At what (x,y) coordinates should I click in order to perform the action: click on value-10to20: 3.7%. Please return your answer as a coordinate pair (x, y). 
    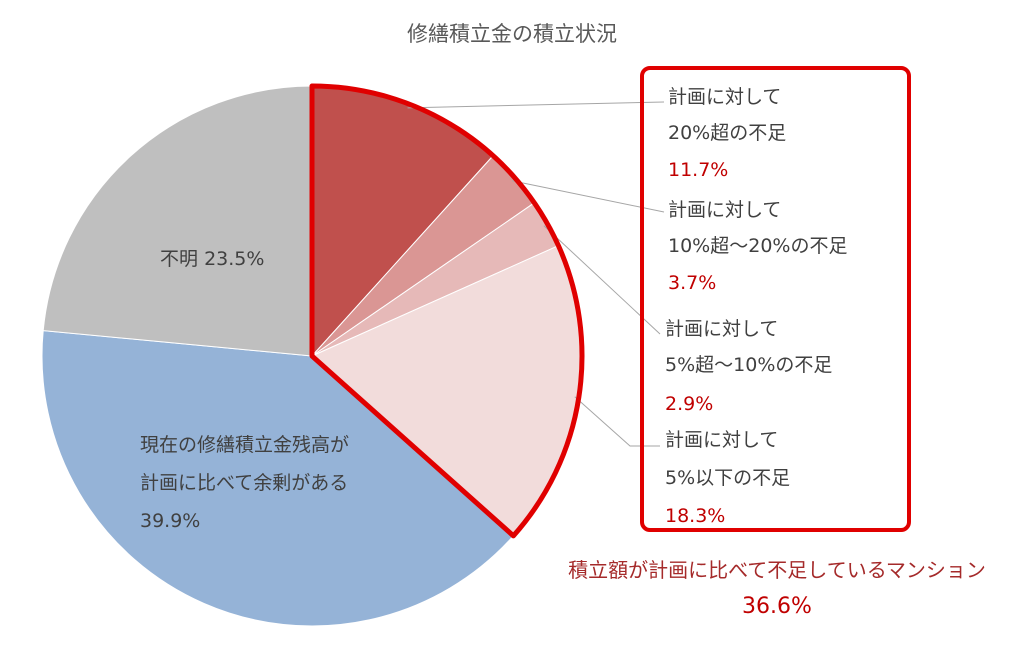
    Looking at the image, I should click on (692, 283).